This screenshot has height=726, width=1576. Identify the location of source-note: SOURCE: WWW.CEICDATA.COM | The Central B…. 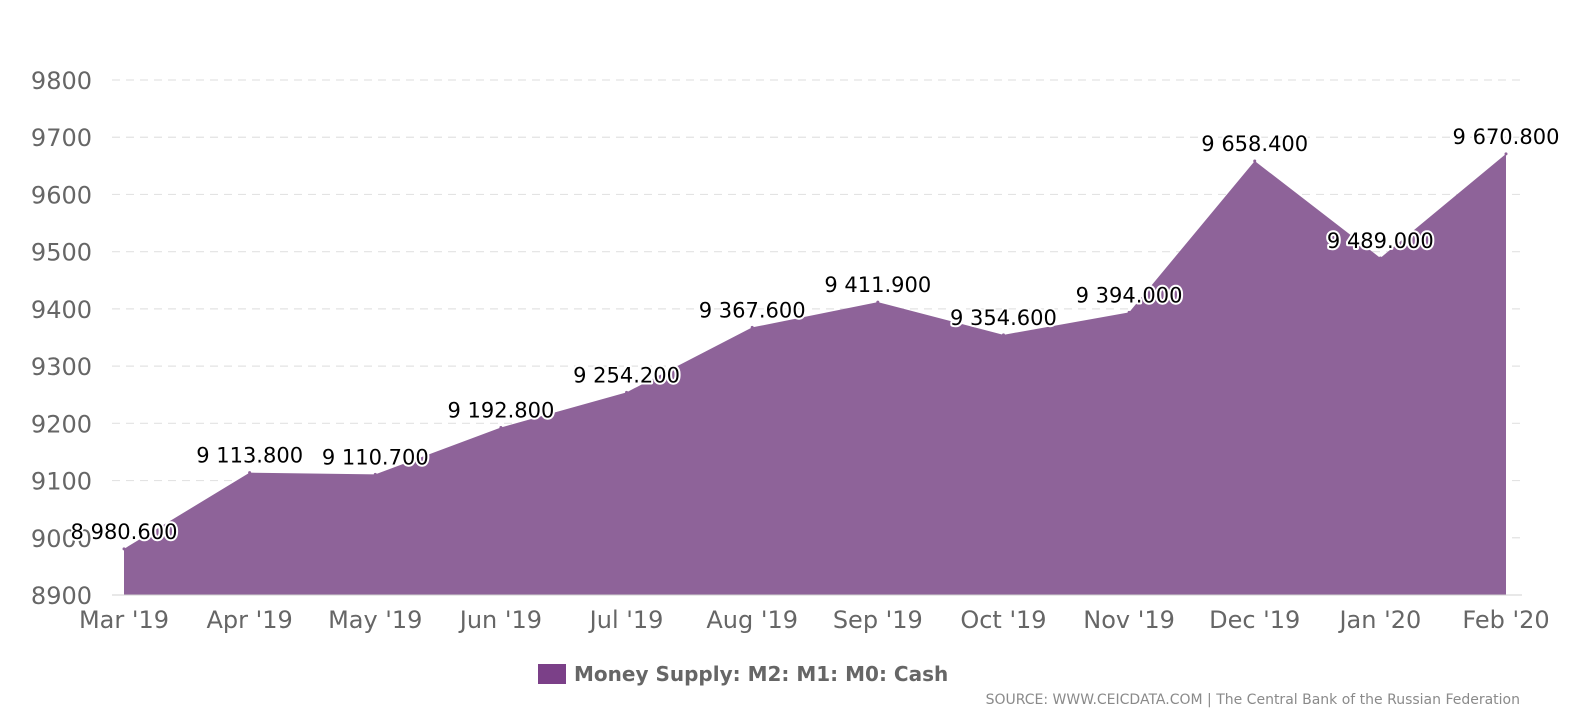
(1252, 700).